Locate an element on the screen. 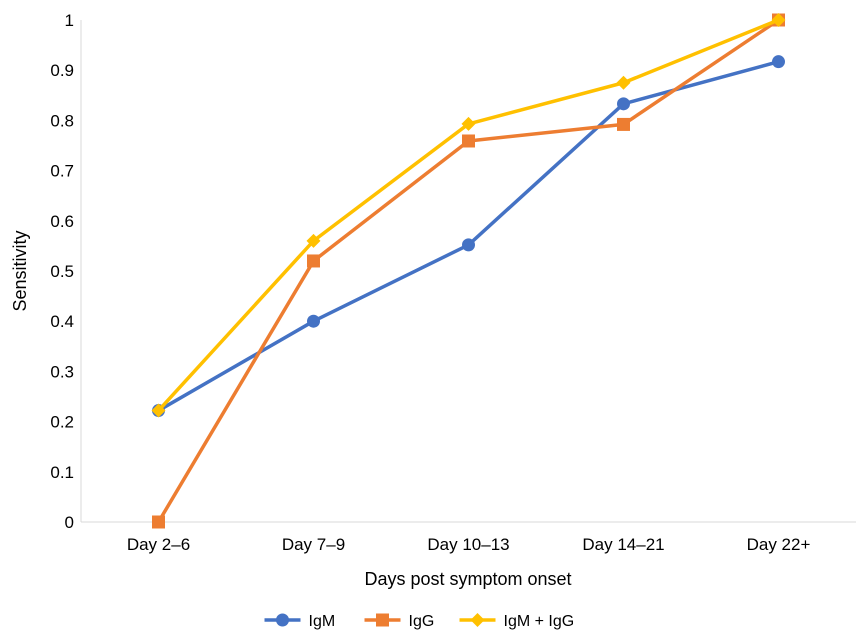 This screenshot has width=860, height=631. legend: IgM IgG IgM + IgG is located at coordinates (419, 621).